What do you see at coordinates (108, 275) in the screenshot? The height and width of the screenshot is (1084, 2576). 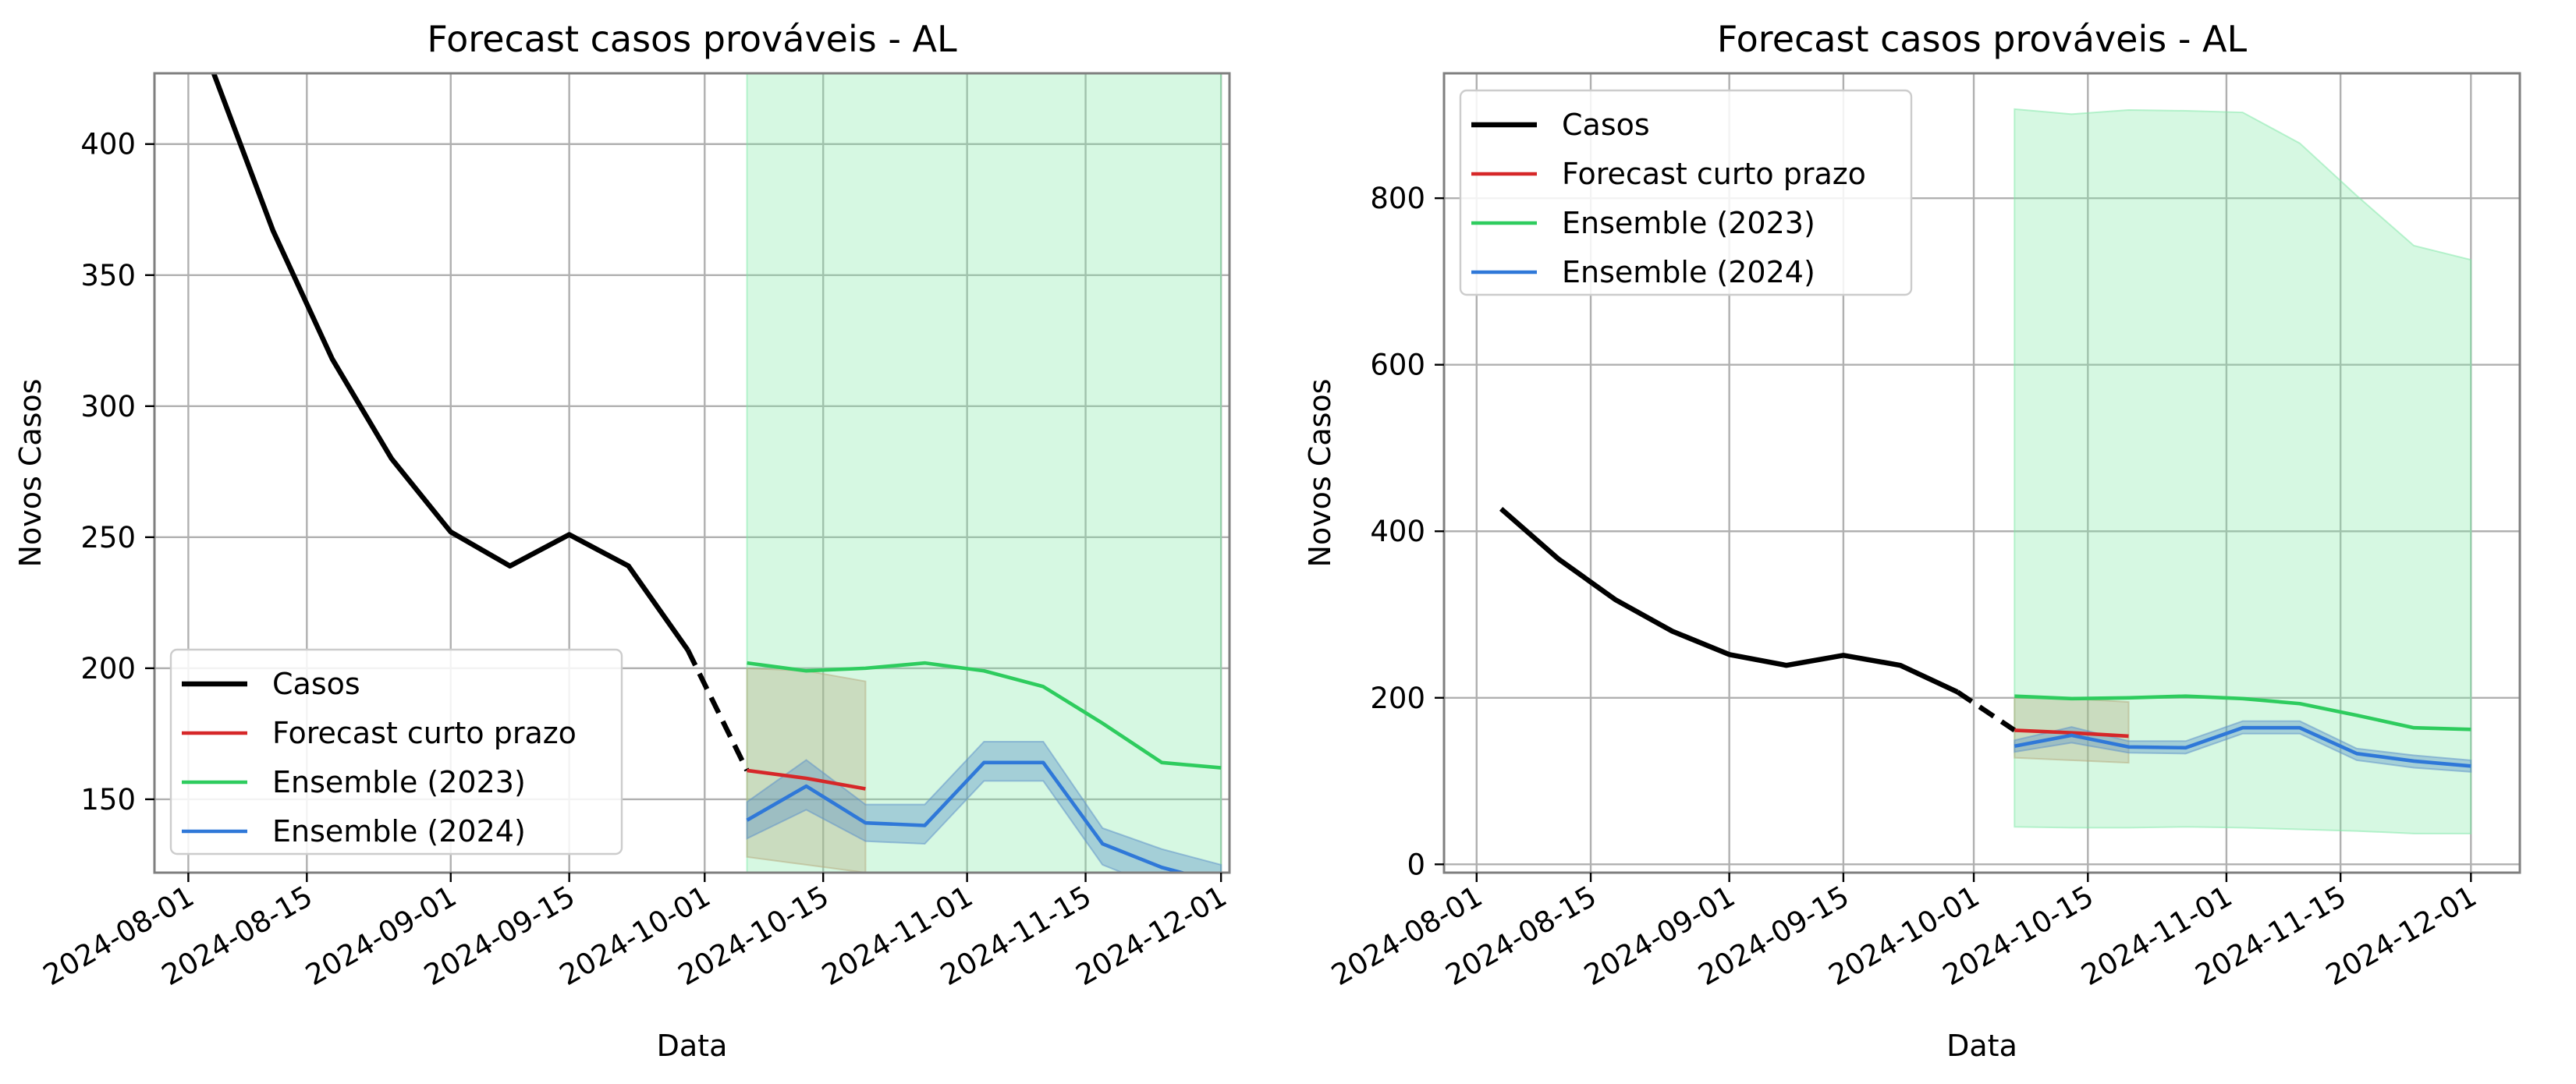 I see `y-tick-label: 350` at bounding box center [108, 275].